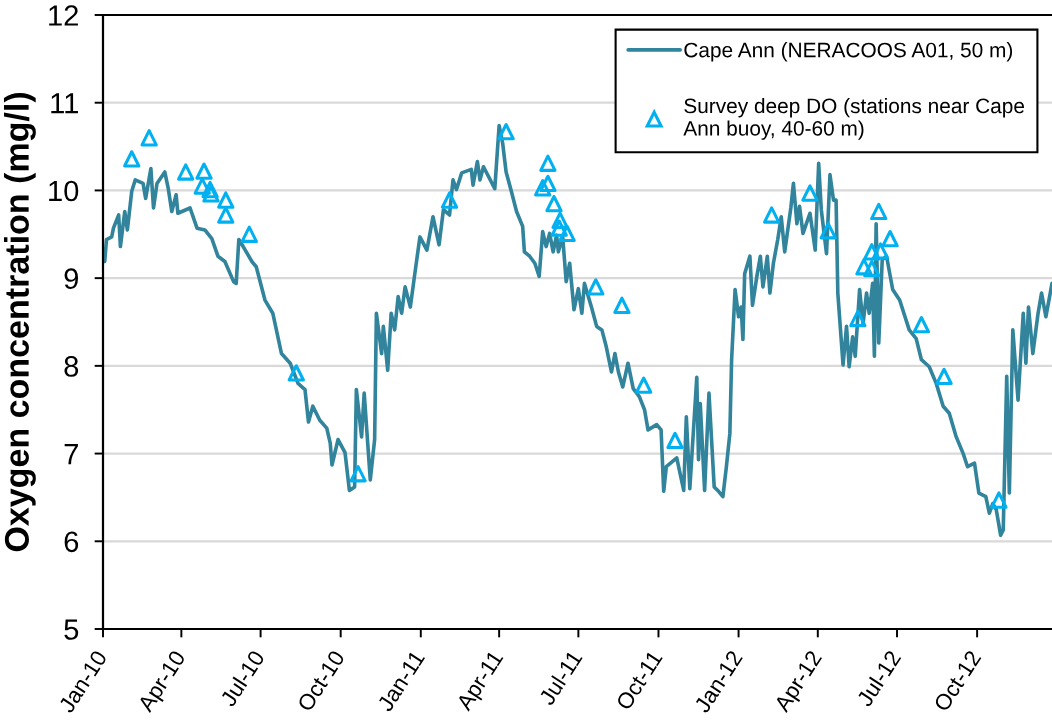 The width and height of the screenshot is (1052, 723). Describe the element at coordinates (71, 366) in the screenshot. I see `y-tick-label: 8` at that location.